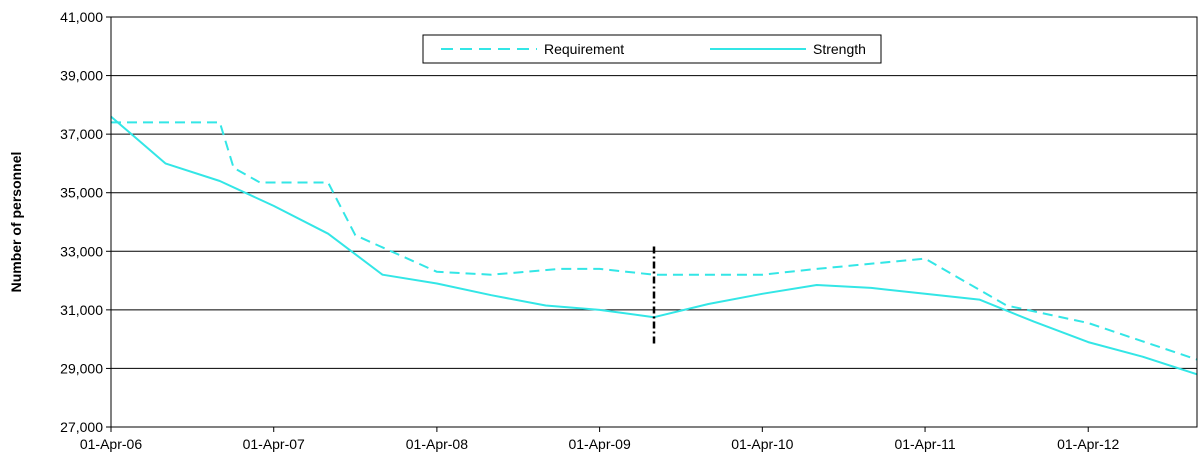  I want to click on legend-label-strength: Strength, so click(839, 49).